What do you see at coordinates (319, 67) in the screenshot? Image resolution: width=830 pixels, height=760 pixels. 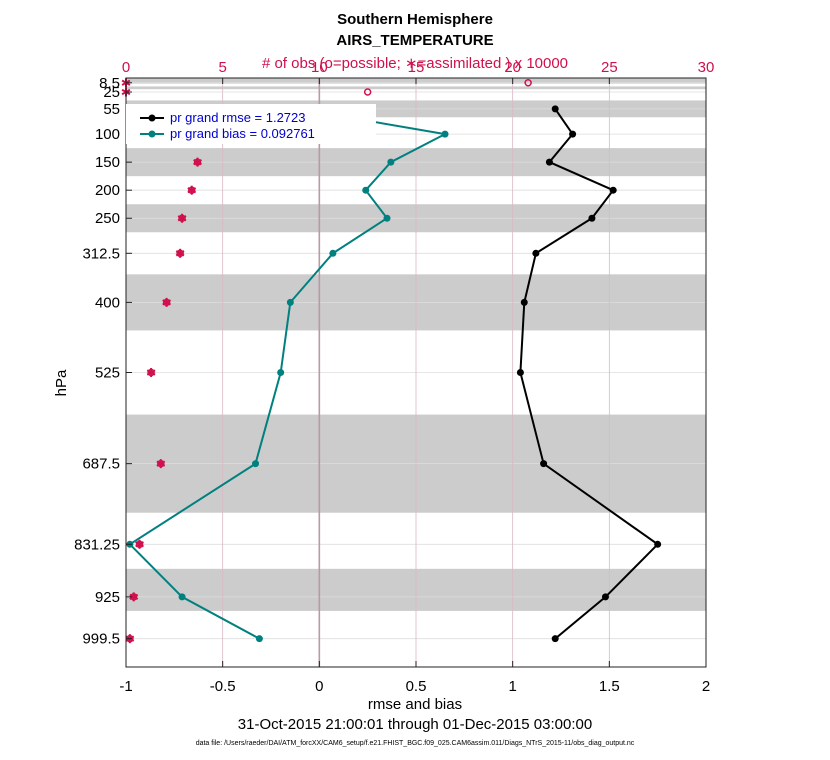 I see `top-tick-label: 10` at bounding box center [319, 67].